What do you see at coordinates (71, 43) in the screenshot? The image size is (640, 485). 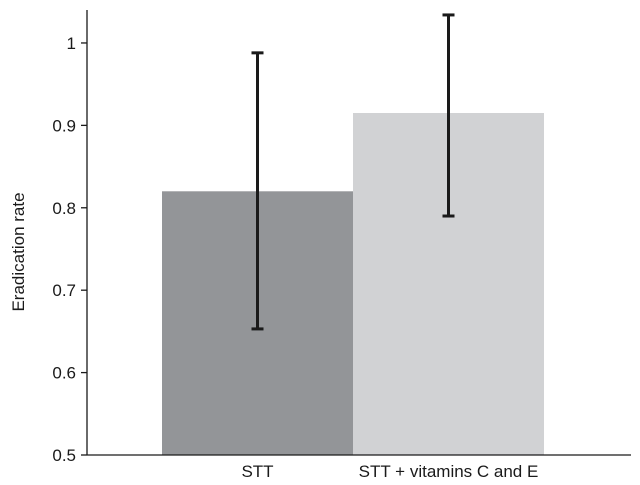 I see `y-tick-label: 1` at bounding box center [71, 43].